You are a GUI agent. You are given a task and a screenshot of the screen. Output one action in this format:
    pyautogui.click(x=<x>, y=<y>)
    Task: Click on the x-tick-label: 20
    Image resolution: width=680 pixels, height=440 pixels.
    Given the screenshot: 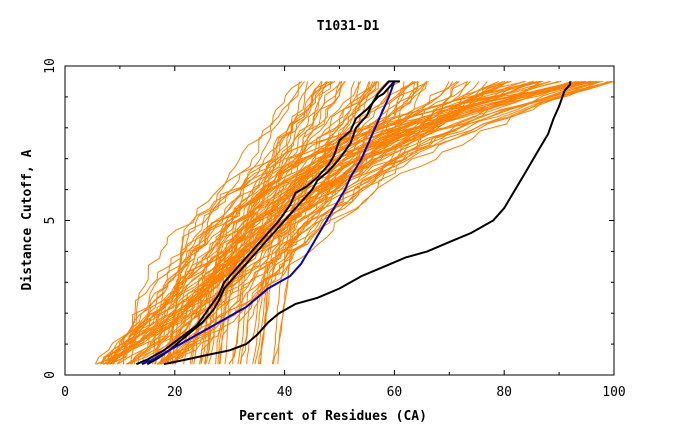 What is the action you would take?
    pyautogui.click(x=175, y=392)
    